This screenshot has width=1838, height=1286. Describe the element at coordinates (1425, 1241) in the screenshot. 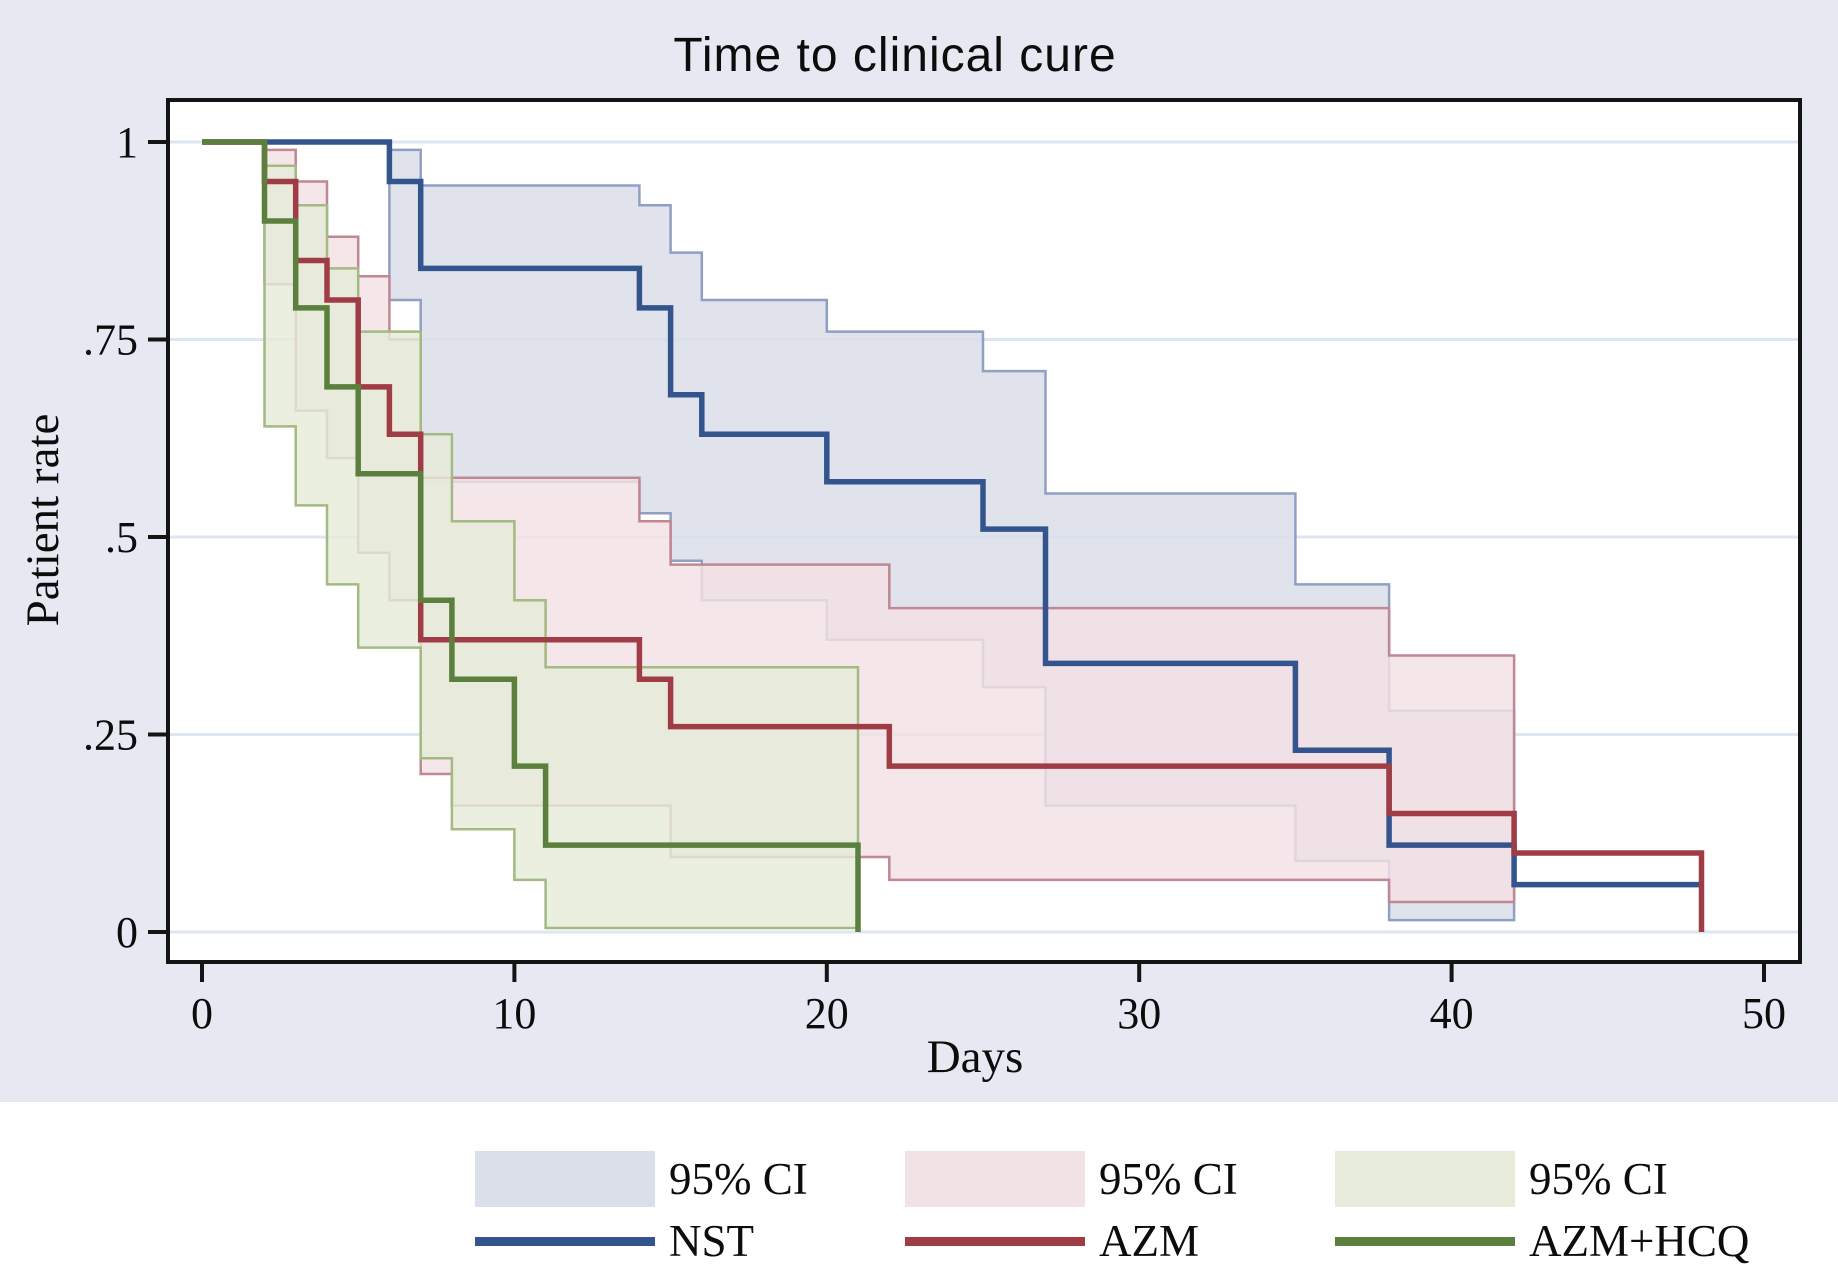

I see `line-swatch-azmhcq` at that location.